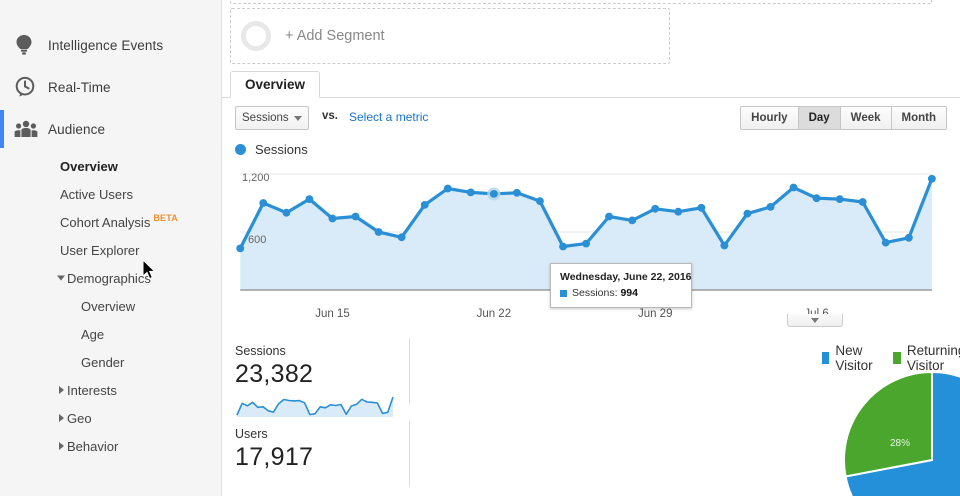 This screenshot has height=496, width=960. What do you see at coordinates (274, 457) in the screenshot?
I see `metric-card-value: 17,917` at bounding box center [274, 457].